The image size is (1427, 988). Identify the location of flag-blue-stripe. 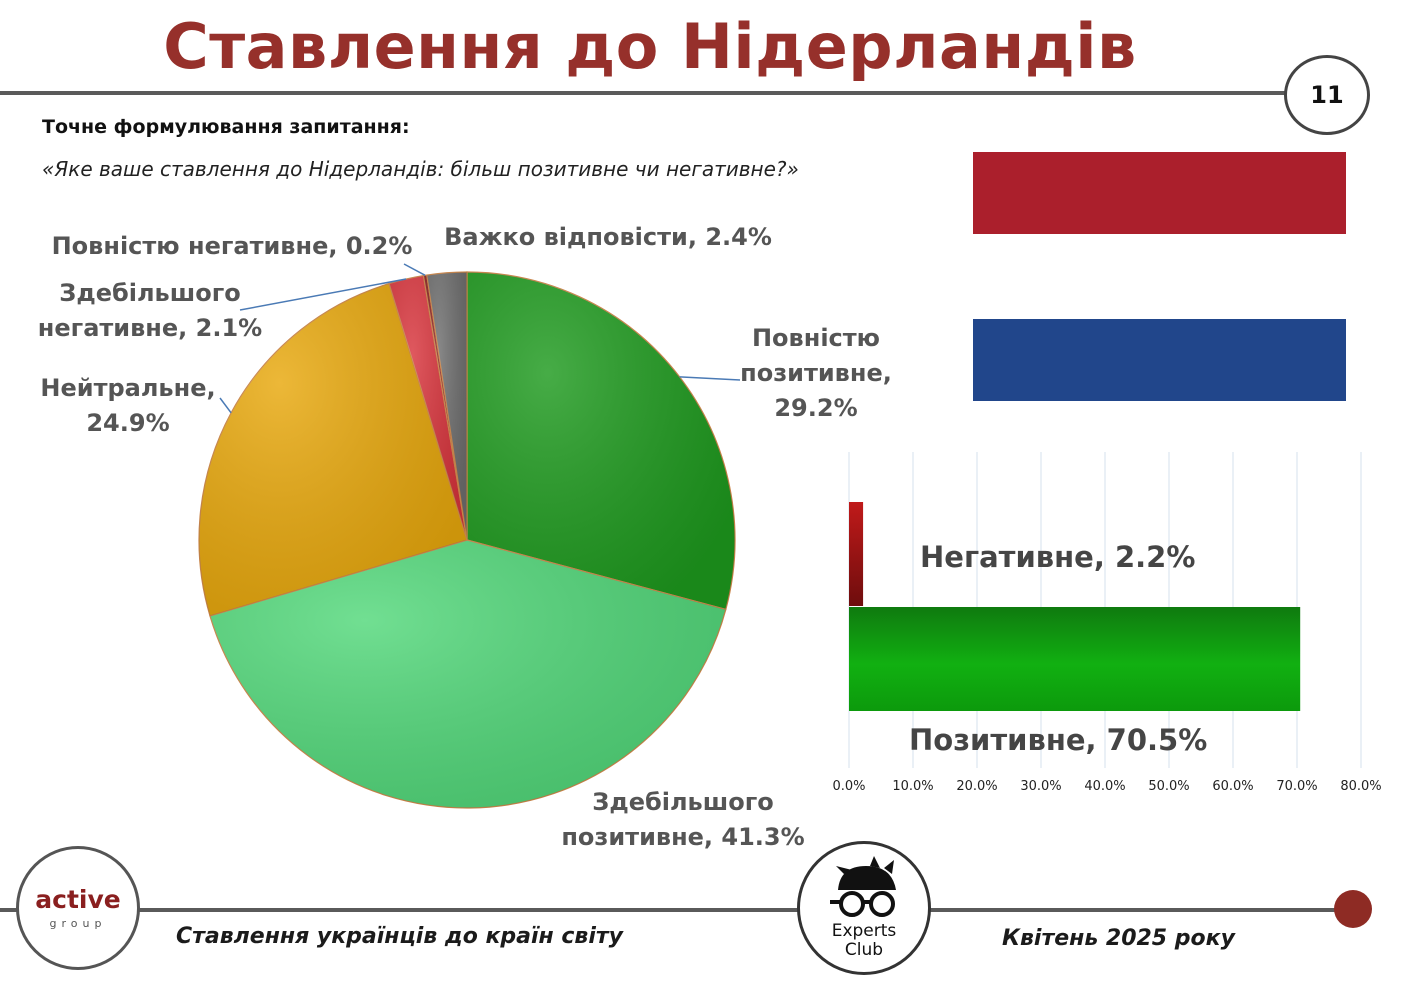
(1159, 360).